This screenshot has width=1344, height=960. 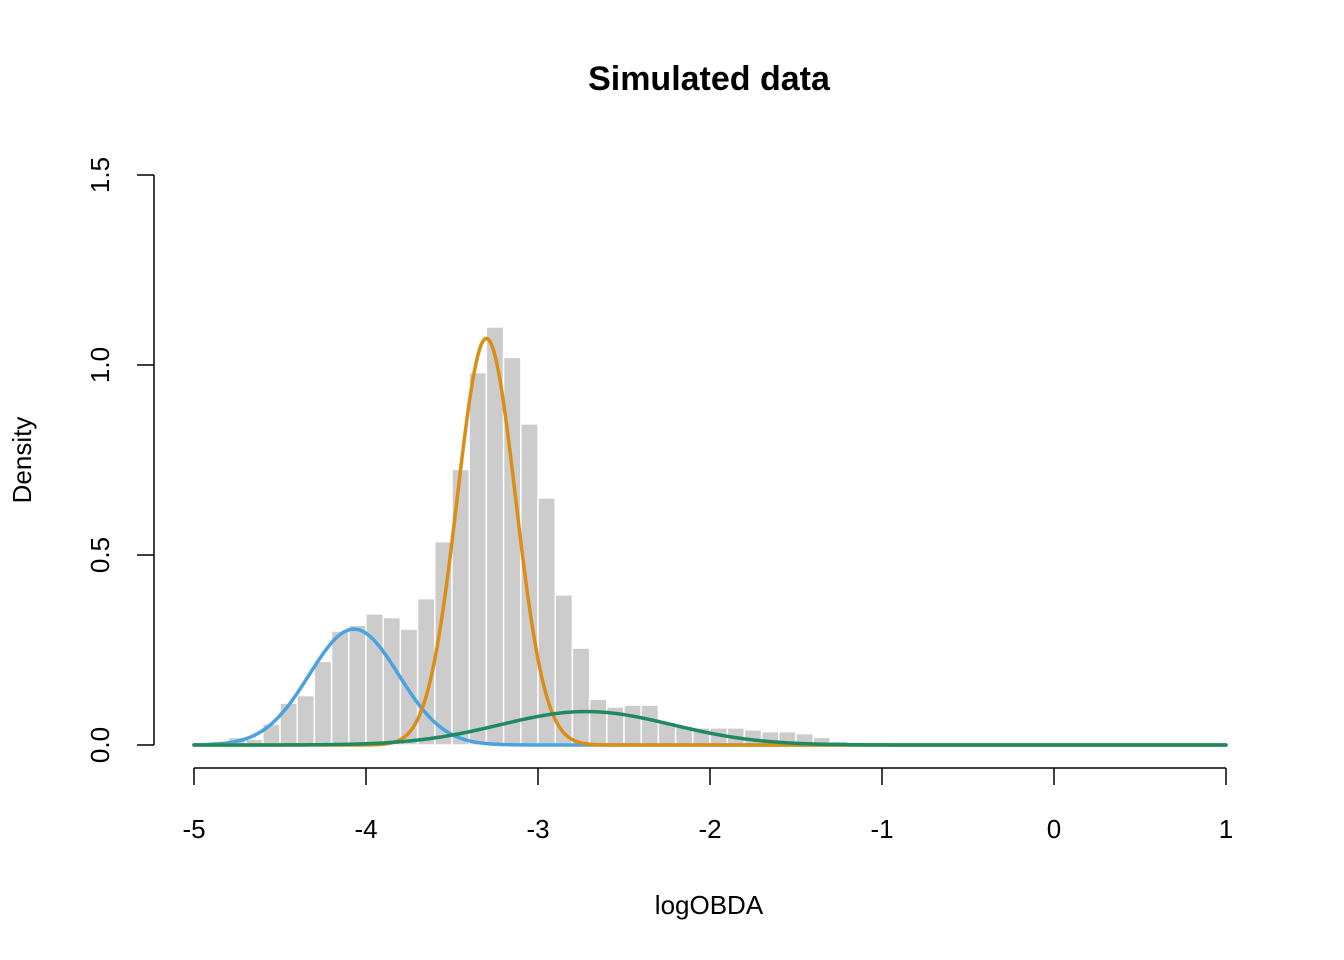 What do you see at coordinates (100, 745) in the screenshot?
I see `y-tick-label: 0.0` at bounding box center [100, 745].